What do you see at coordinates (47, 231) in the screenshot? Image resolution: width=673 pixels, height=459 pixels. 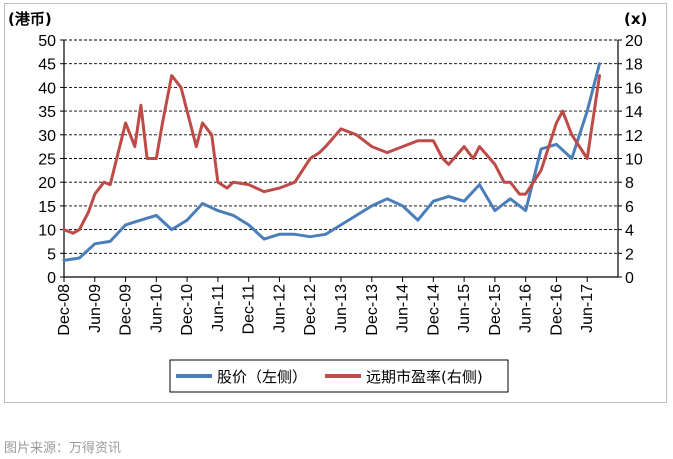 I see `left-tick-label: 10` at bounding box center [47, 231].